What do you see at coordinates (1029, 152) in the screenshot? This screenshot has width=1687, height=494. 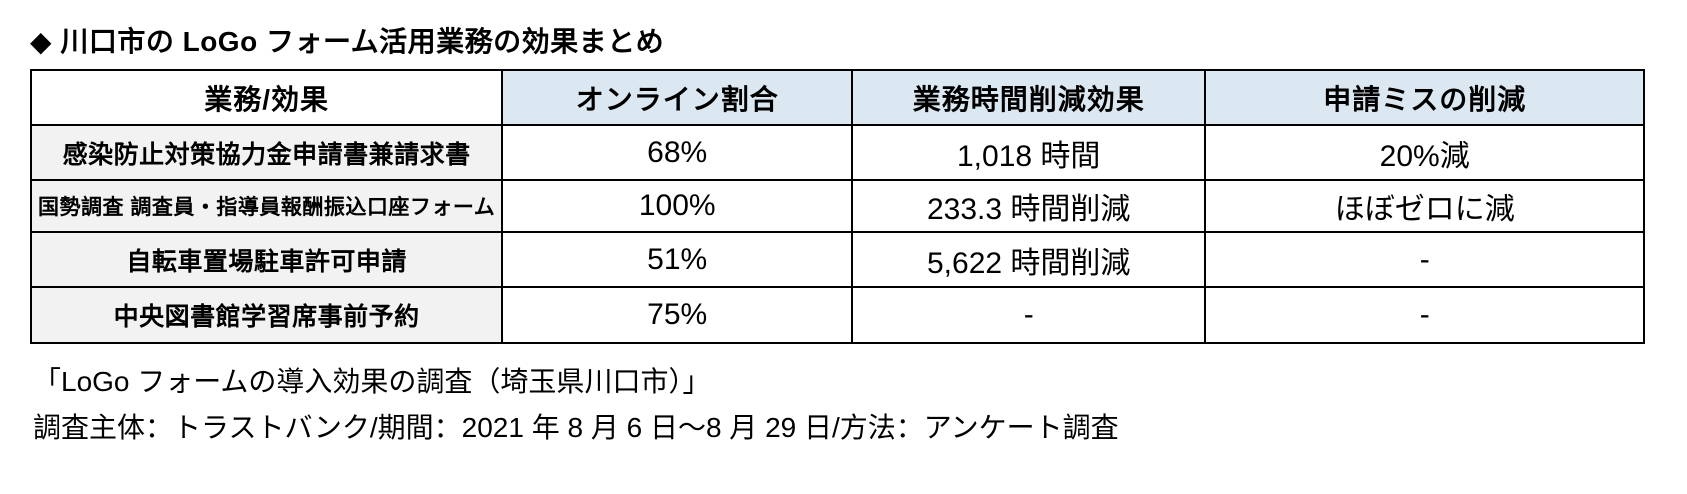 I see `cell-time-saved: 1,018 時間` at bounding box center [1029, 152].